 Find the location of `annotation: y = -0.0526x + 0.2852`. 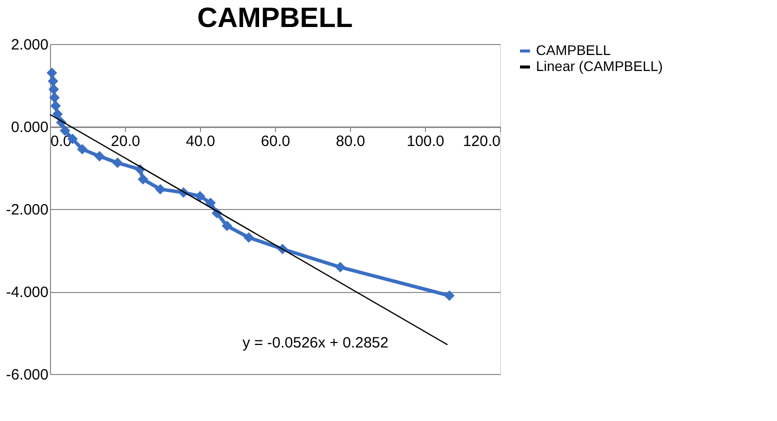

annotation: y = -0.0526x + 0.2852 is located at coordinates (315, 343).